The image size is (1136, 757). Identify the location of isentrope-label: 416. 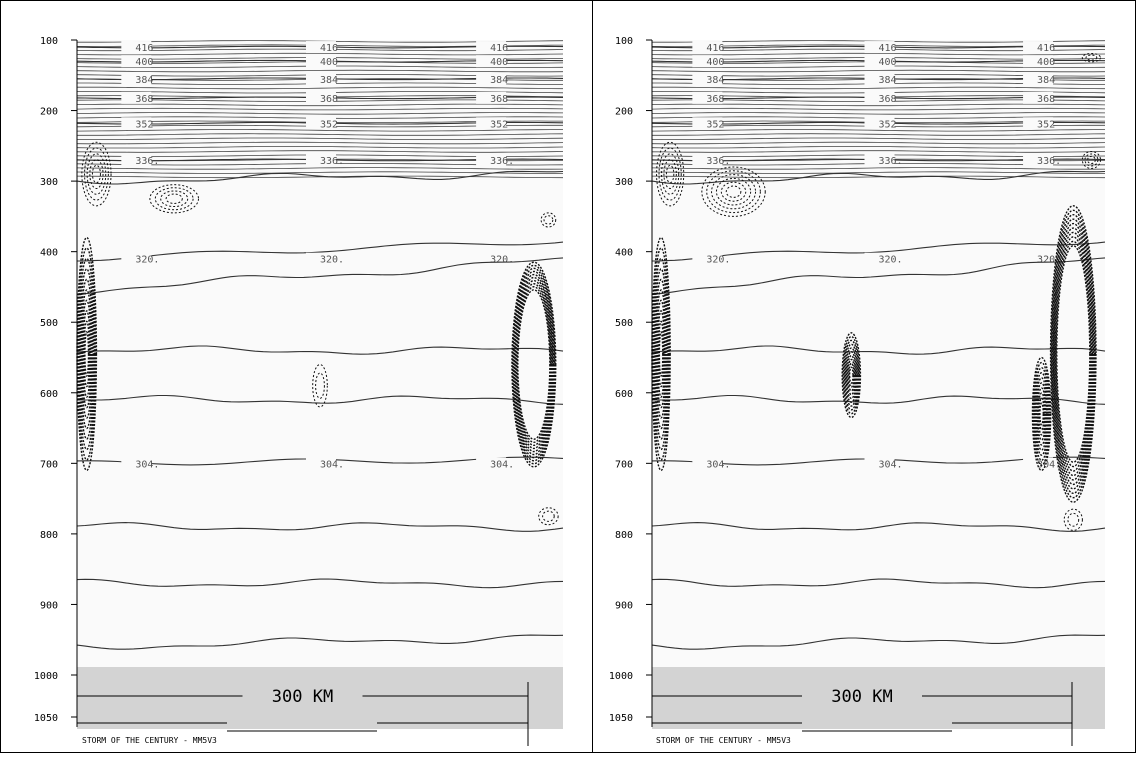
(1046, 48).